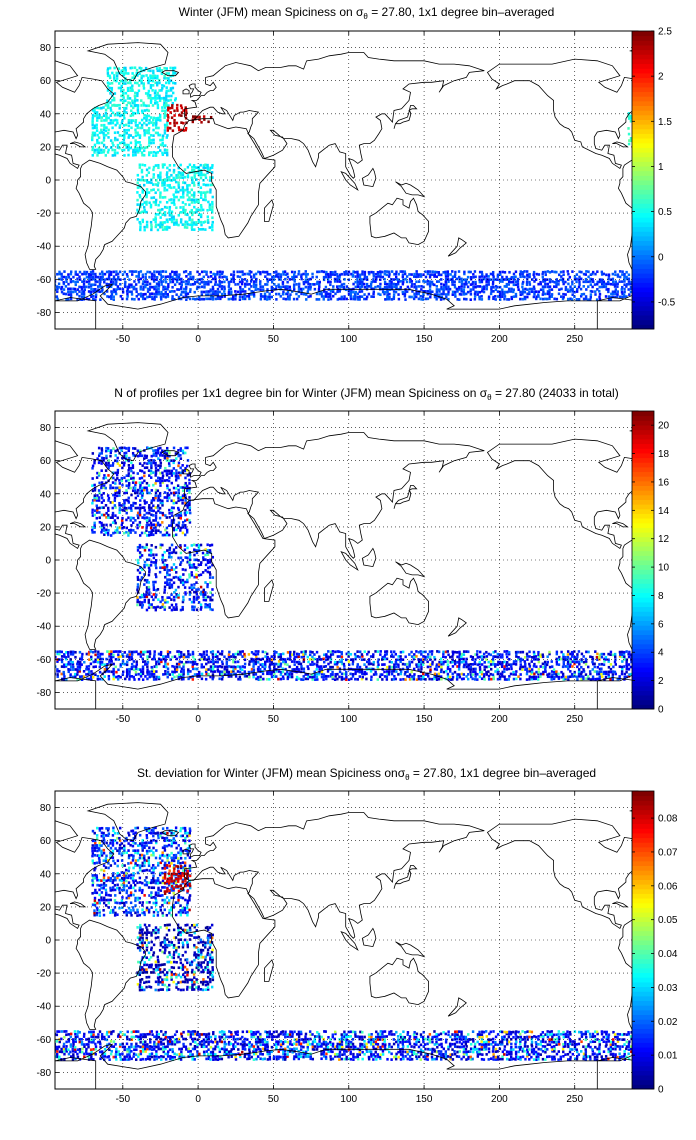  Describe the element at coordinates (643, 99) in the screenshot. I see `colorbar-segment` at that location.